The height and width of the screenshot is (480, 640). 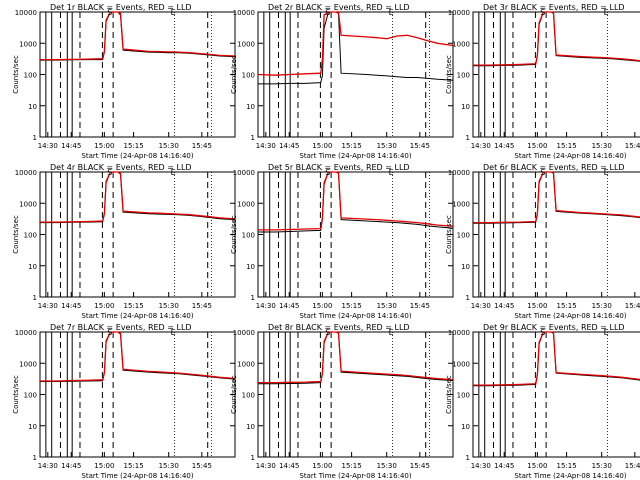 I want to click on panel-title: Det 5r BLACK = Events, RED = LLD, so click(x=339, y=167).